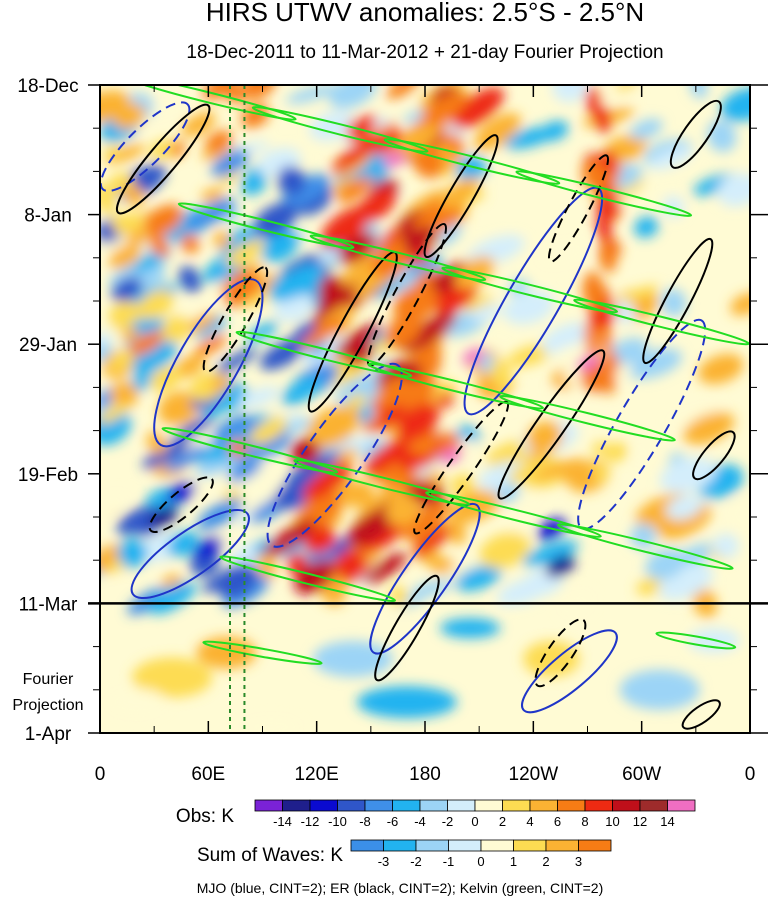 This screenshot has height=899, width=770. I want to click on obs-colorbar-level: 14, so click(667, 821).